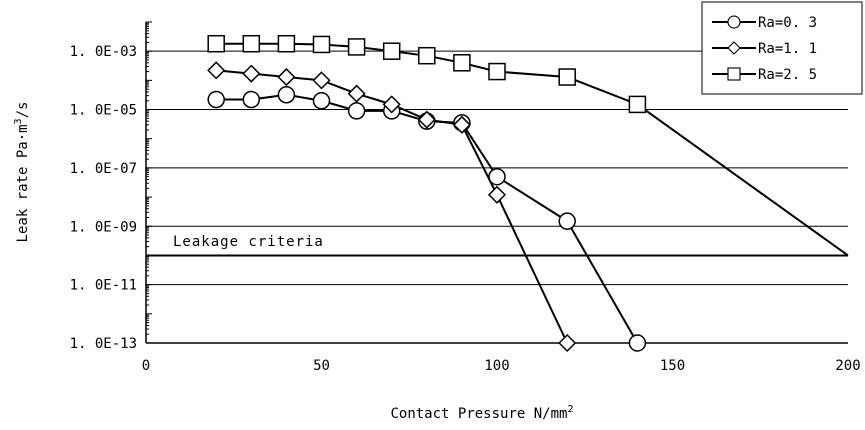 The image size is (865, 430). Describe the element at coordinates (103, 227) in the screenshot. I see `y-tick-label: 1. 0E-09` at that location.